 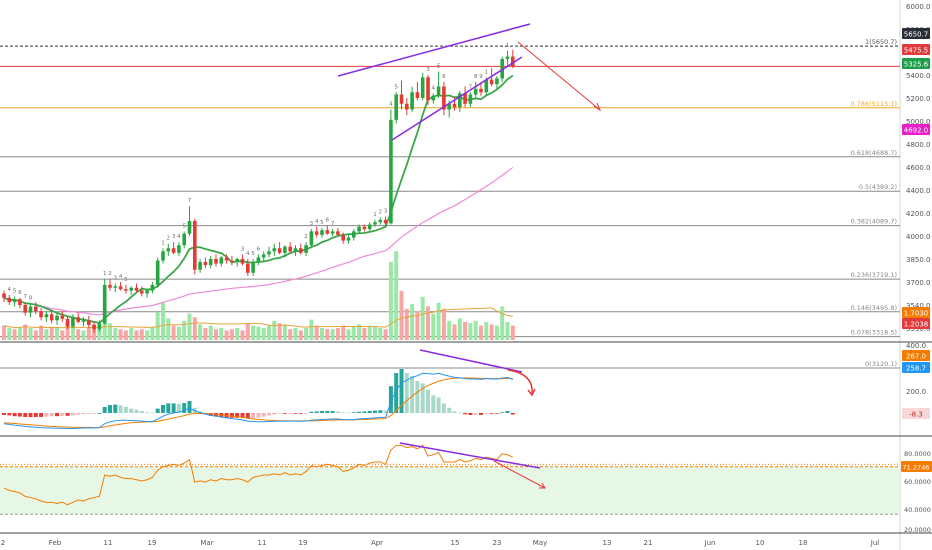 What do you see at coordinates (497, 543) in the screenshot?
I see `time-axis-tick: 23` at bounding box center [497, 543].